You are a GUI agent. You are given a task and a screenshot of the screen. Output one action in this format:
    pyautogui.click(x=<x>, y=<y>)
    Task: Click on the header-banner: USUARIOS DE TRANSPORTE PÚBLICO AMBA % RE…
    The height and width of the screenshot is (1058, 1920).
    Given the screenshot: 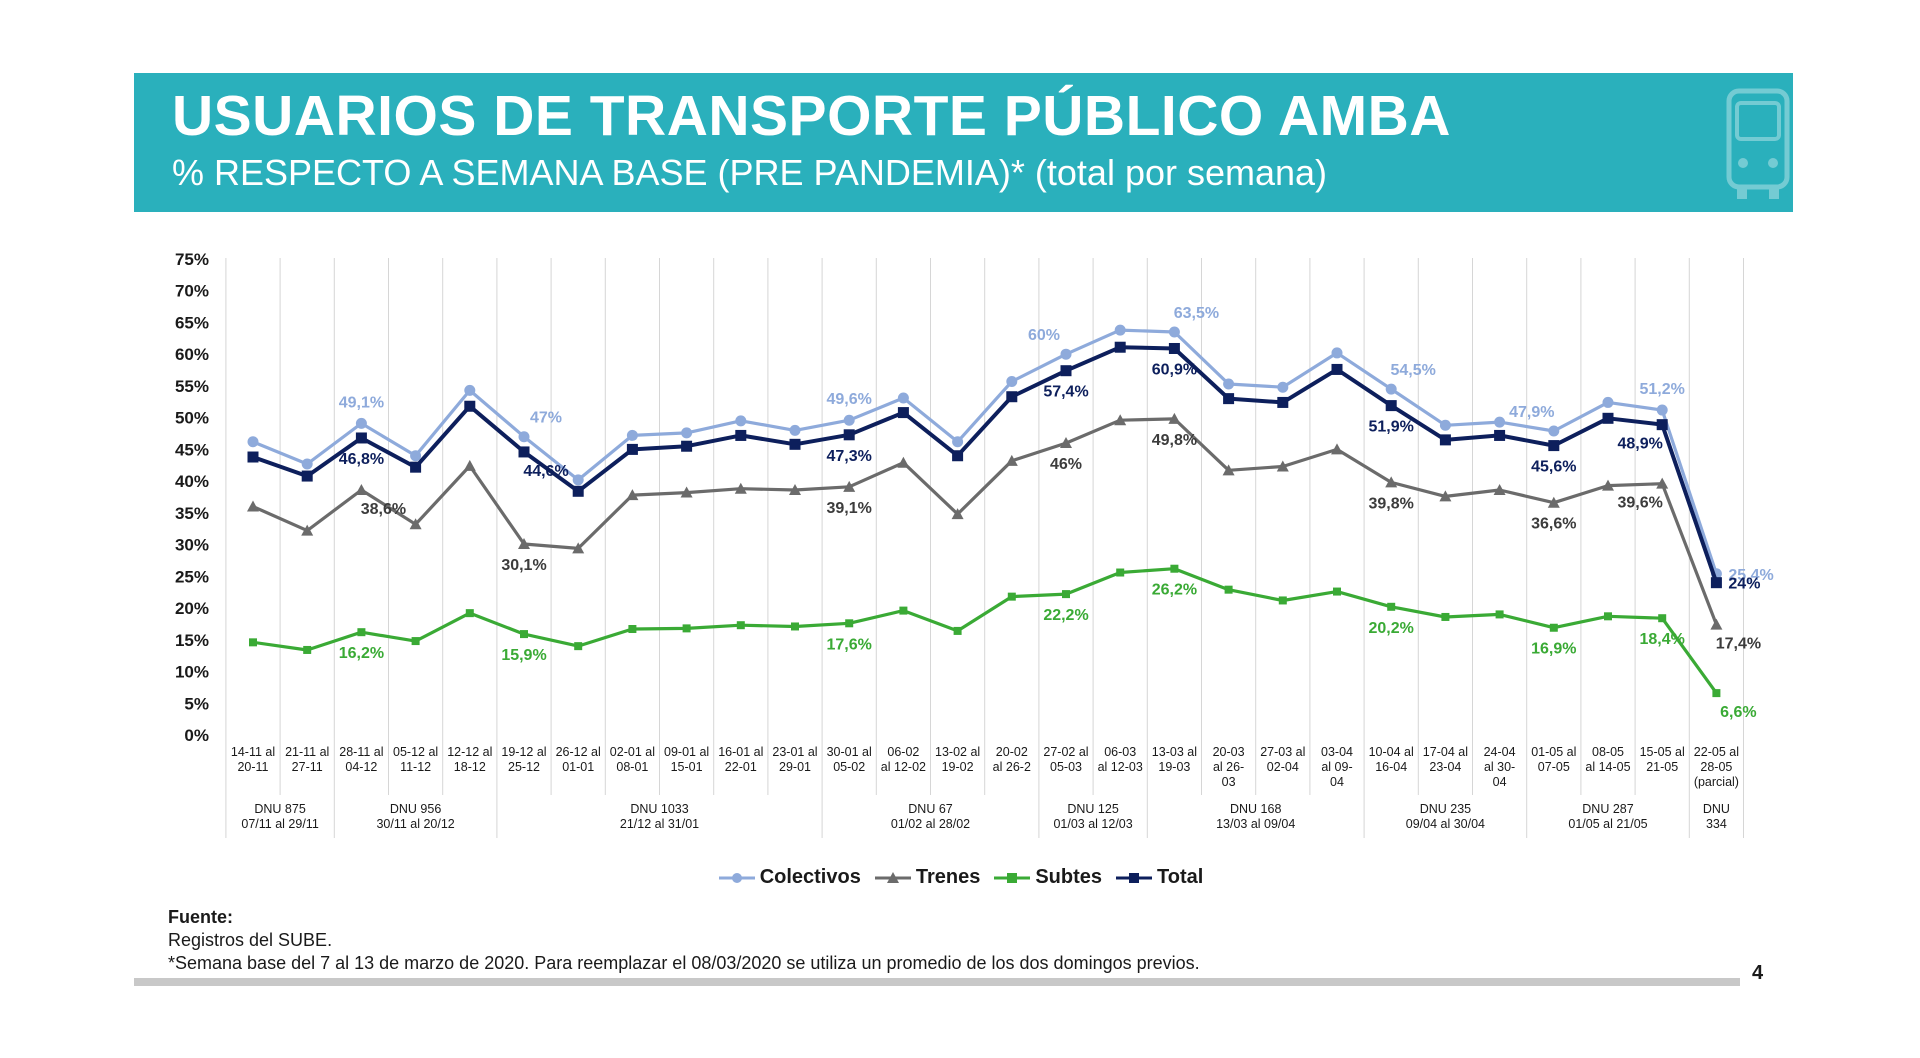 What is the action you would take?
    pyautogui.click(x=963, y=142)
    